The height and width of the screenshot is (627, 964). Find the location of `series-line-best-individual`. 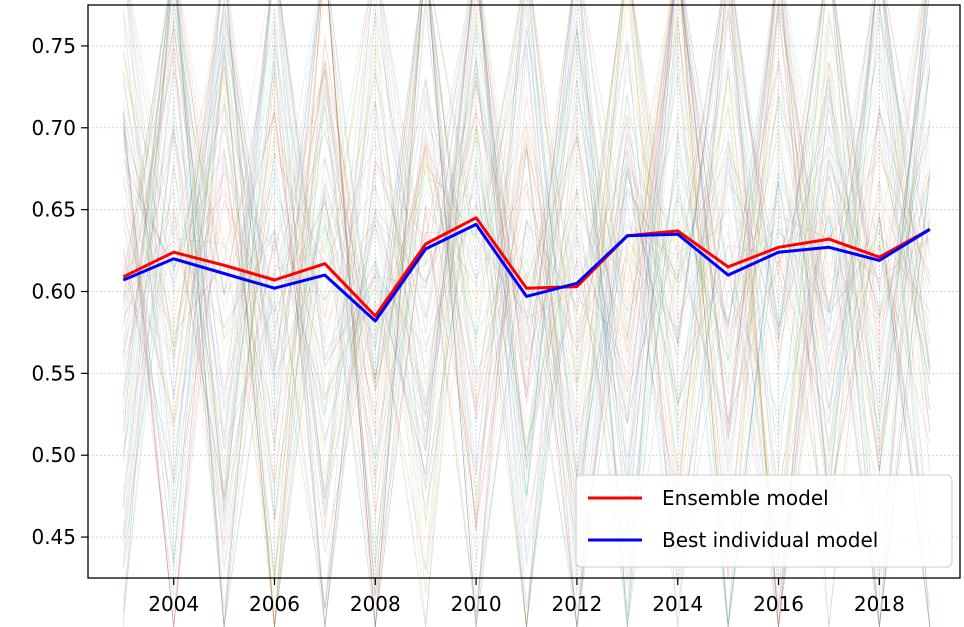

series-line-best-individual is located at coordinates (526, 272).